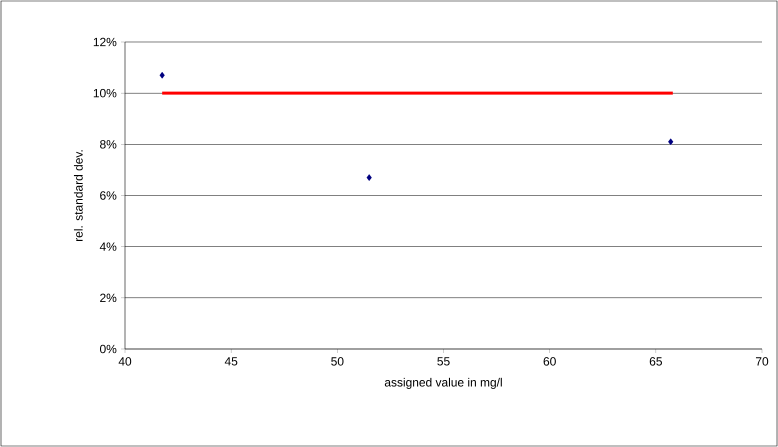  Describe the element at coordinates (337, 361) in the screenshot. I see `x-tick-label: 50` at that location.